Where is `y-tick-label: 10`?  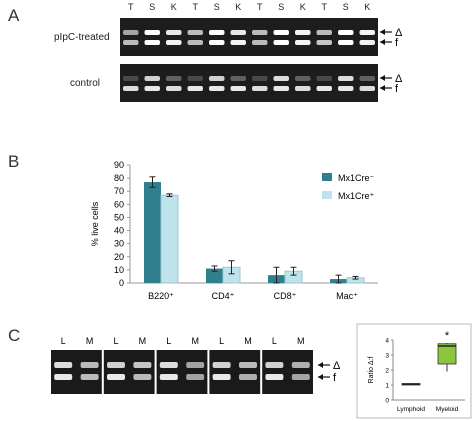
y-tick-label: 10 is located at coordinates (119, 270).